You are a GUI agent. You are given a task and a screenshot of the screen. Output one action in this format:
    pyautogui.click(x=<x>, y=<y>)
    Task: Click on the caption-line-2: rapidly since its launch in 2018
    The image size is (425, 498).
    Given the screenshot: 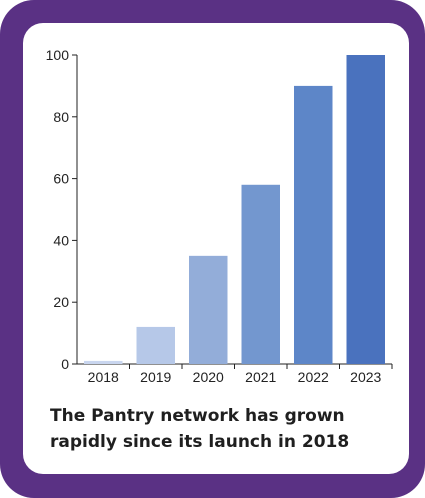 What is the action you would take?
    pyautogui.click(x=200, y=442)
    